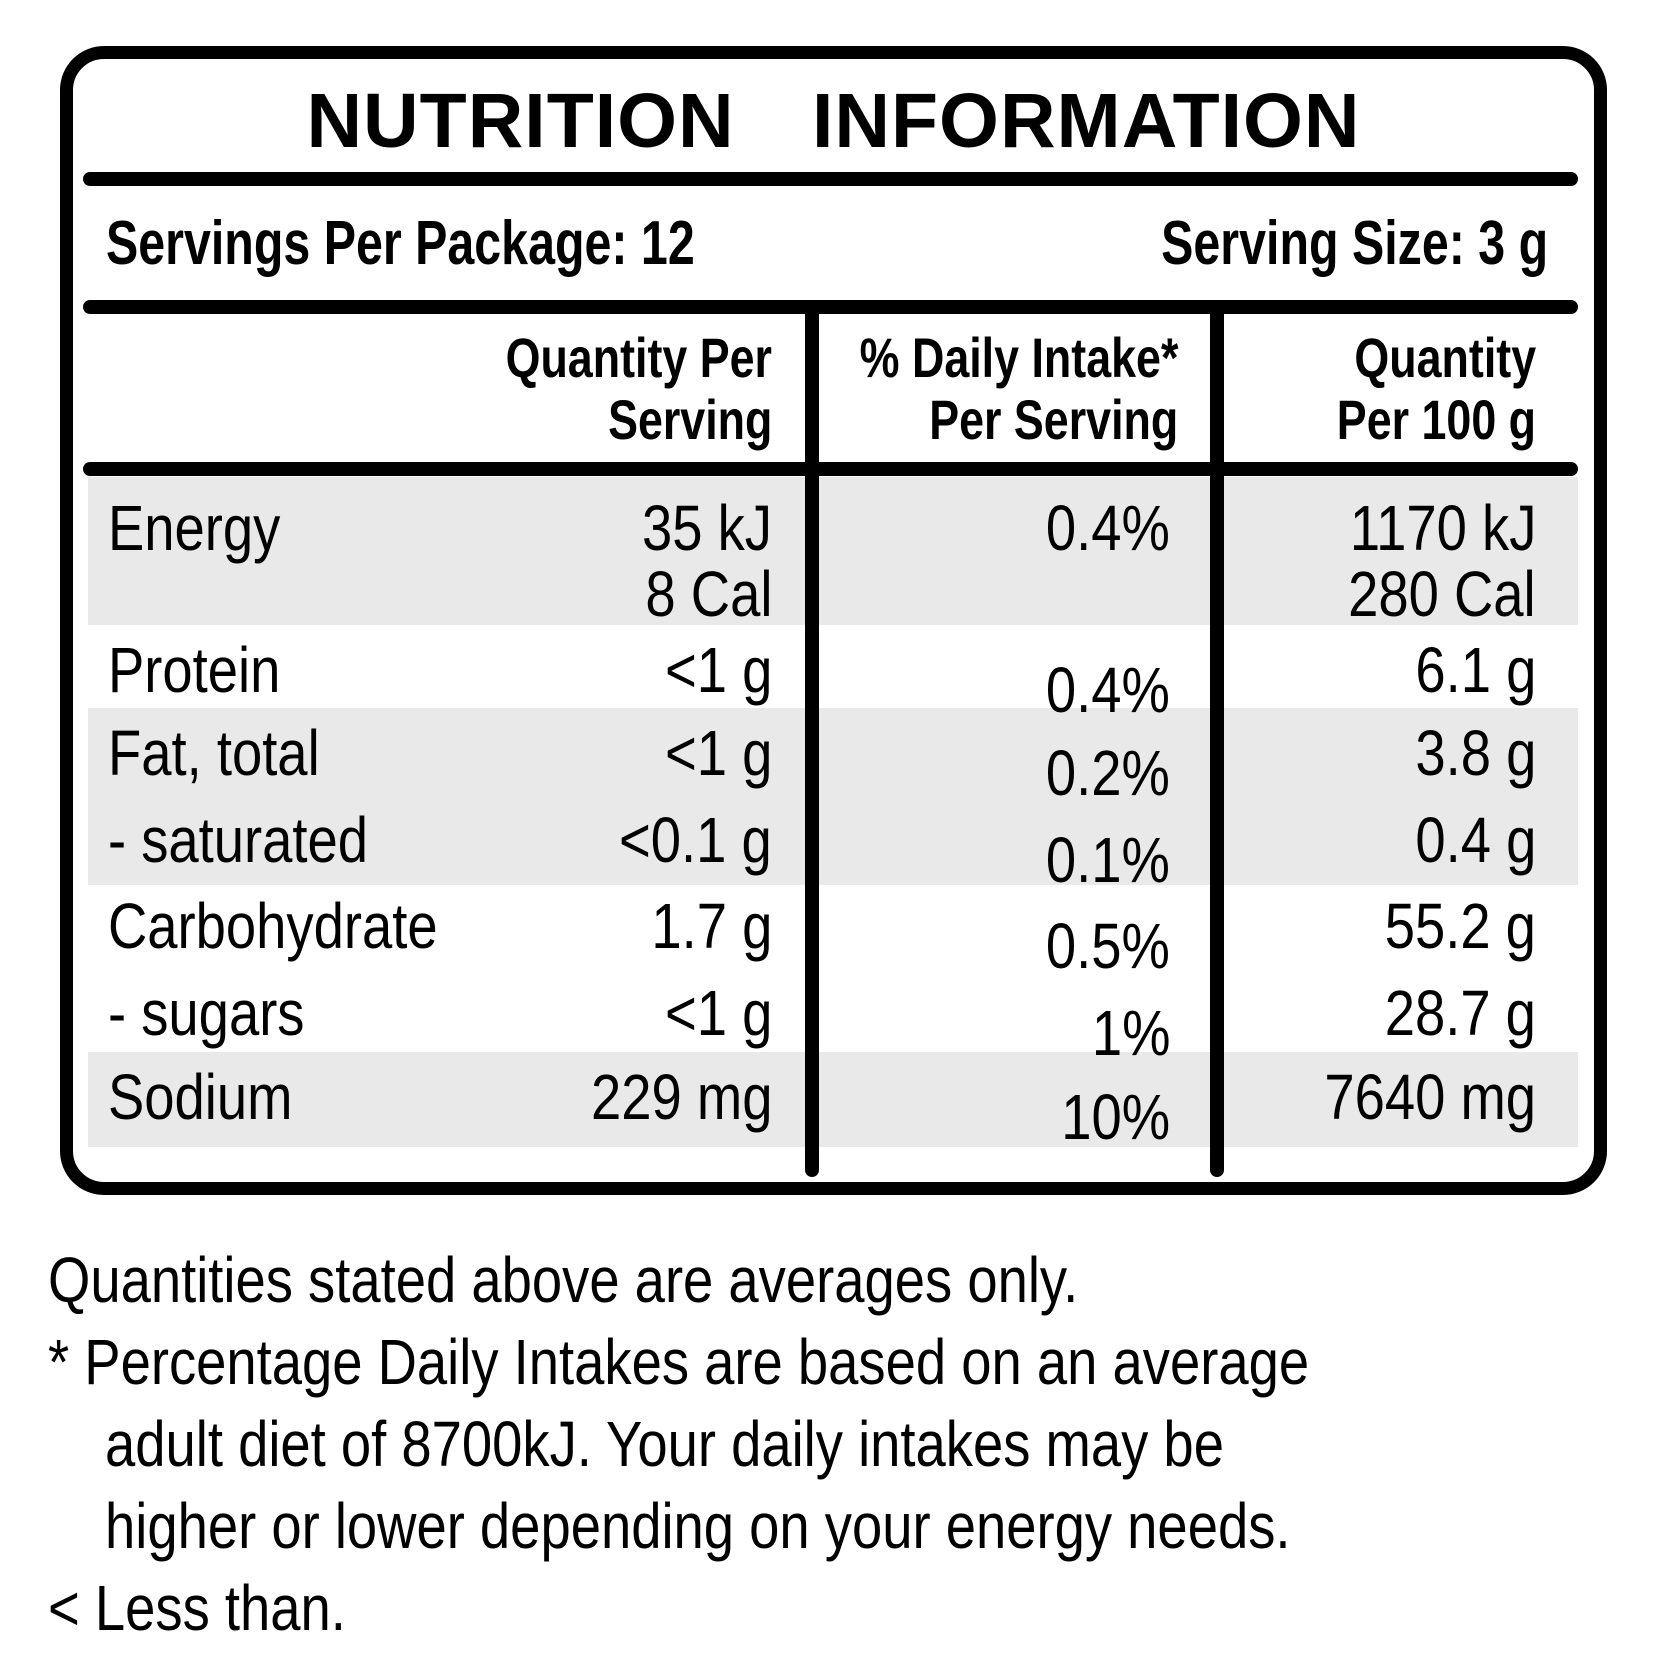 Image resolution: width=1670 pixels, height=1672 pixels. What do you see at coordinates (1008, 773) in the screenshot?
I see `daily-intake-value: 0.2%` at bounding box center [1008, 773].